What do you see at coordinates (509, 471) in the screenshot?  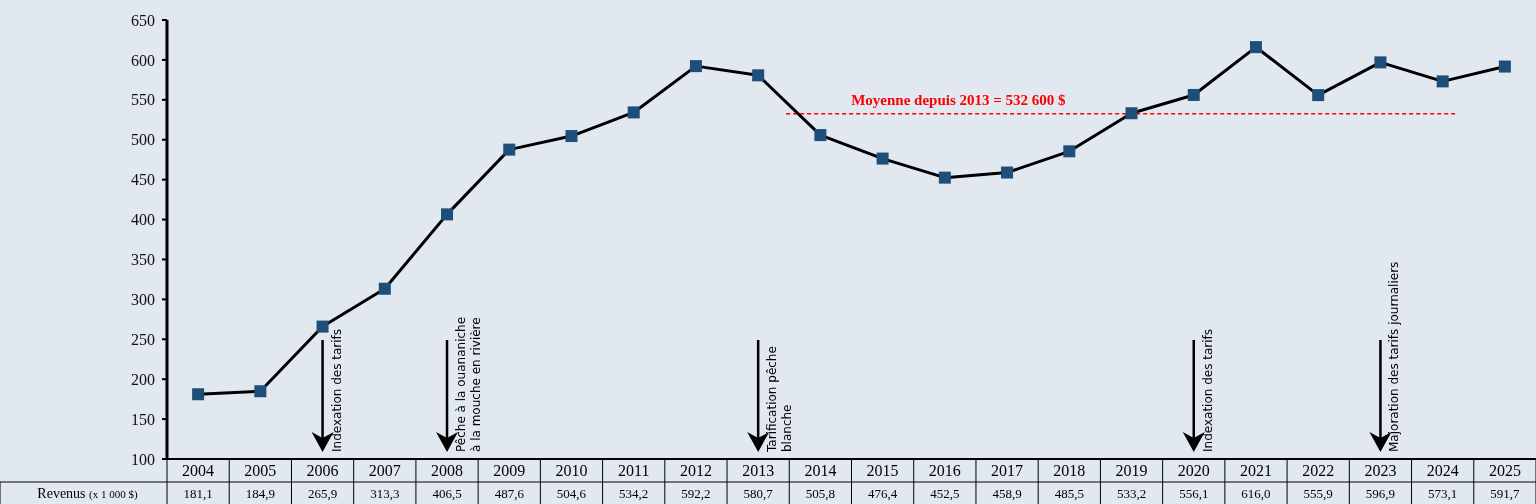 I see `x-tick-label: 2009` at bounding box center [509, 471].